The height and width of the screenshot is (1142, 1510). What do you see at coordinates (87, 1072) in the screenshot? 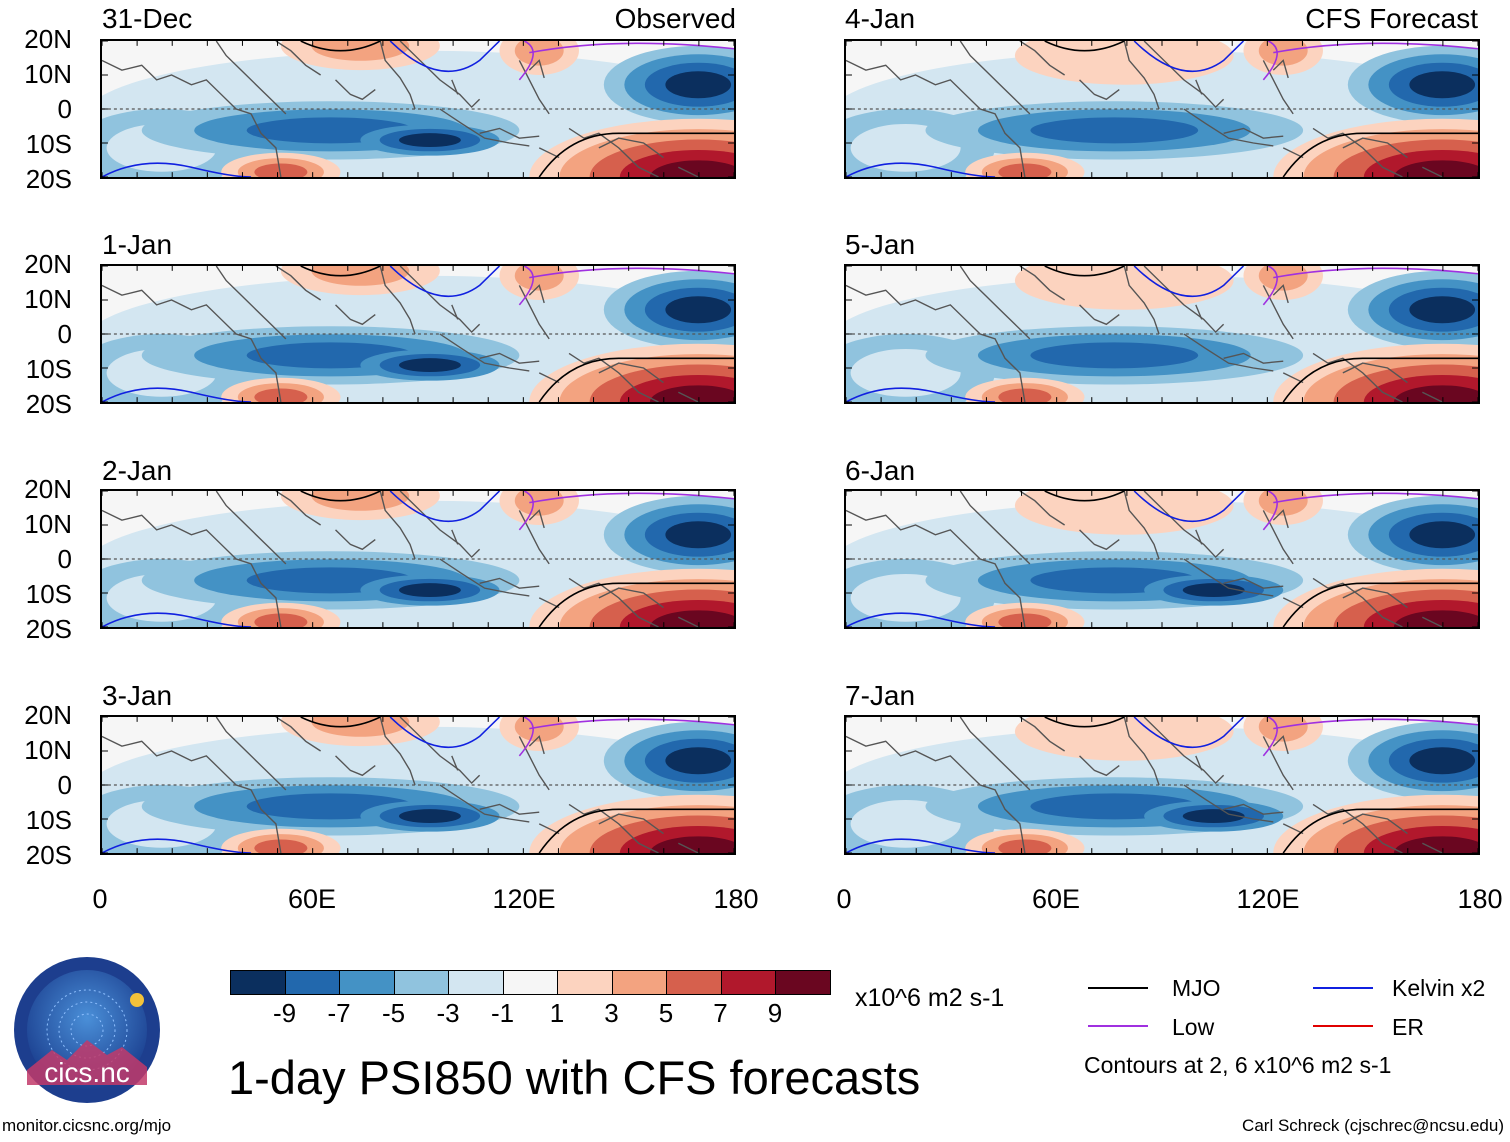
I see `logo-text: cics.nc` at bounding box center [87, 1072].